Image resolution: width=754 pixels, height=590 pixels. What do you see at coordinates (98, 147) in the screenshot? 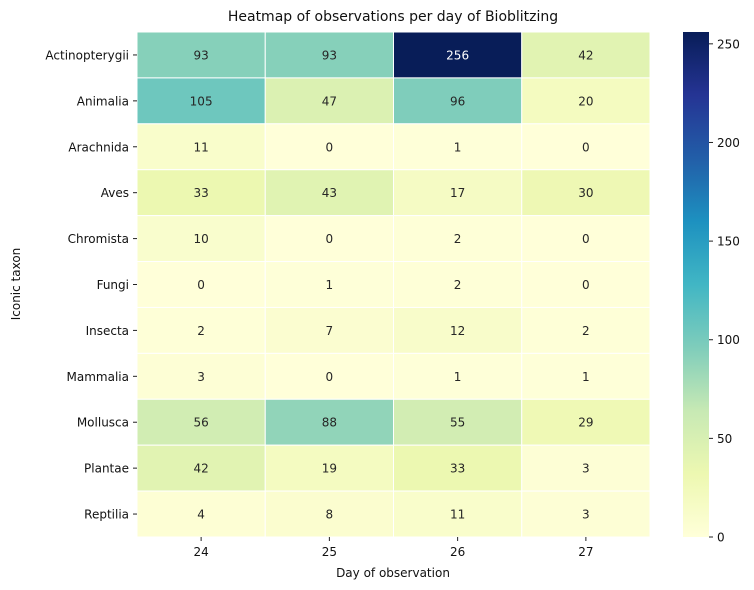
I see `y-tick-label: Arachnida` at bounding box center [98, 147].